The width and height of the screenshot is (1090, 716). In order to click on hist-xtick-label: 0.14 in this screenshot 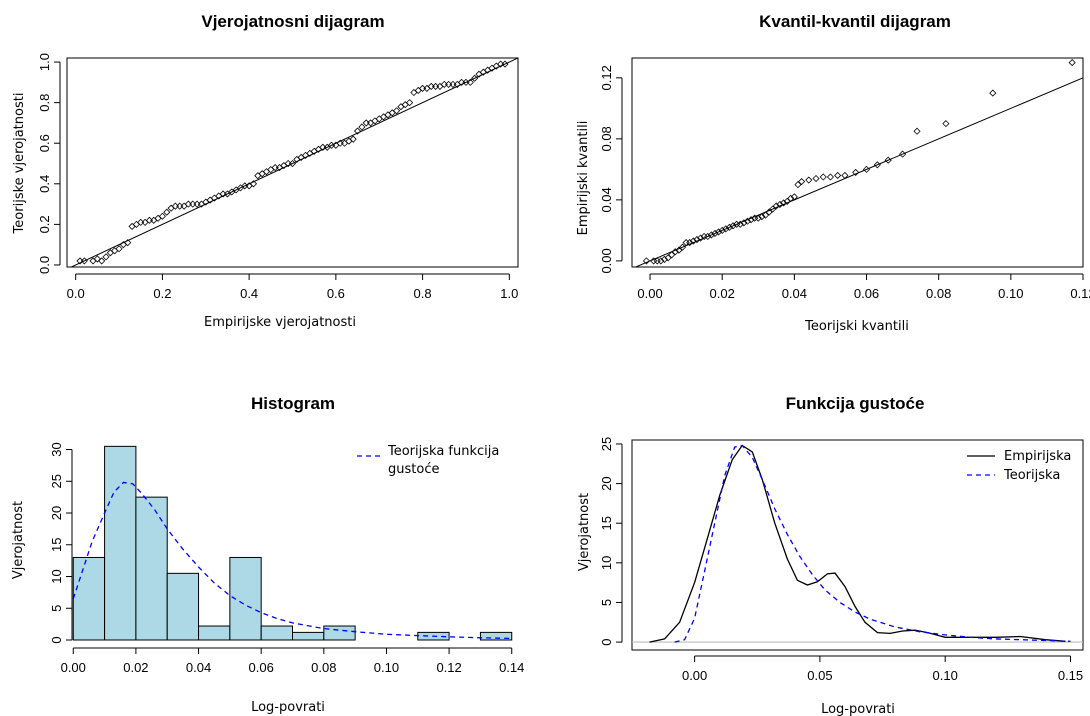, I will do `click(511, 667)`.